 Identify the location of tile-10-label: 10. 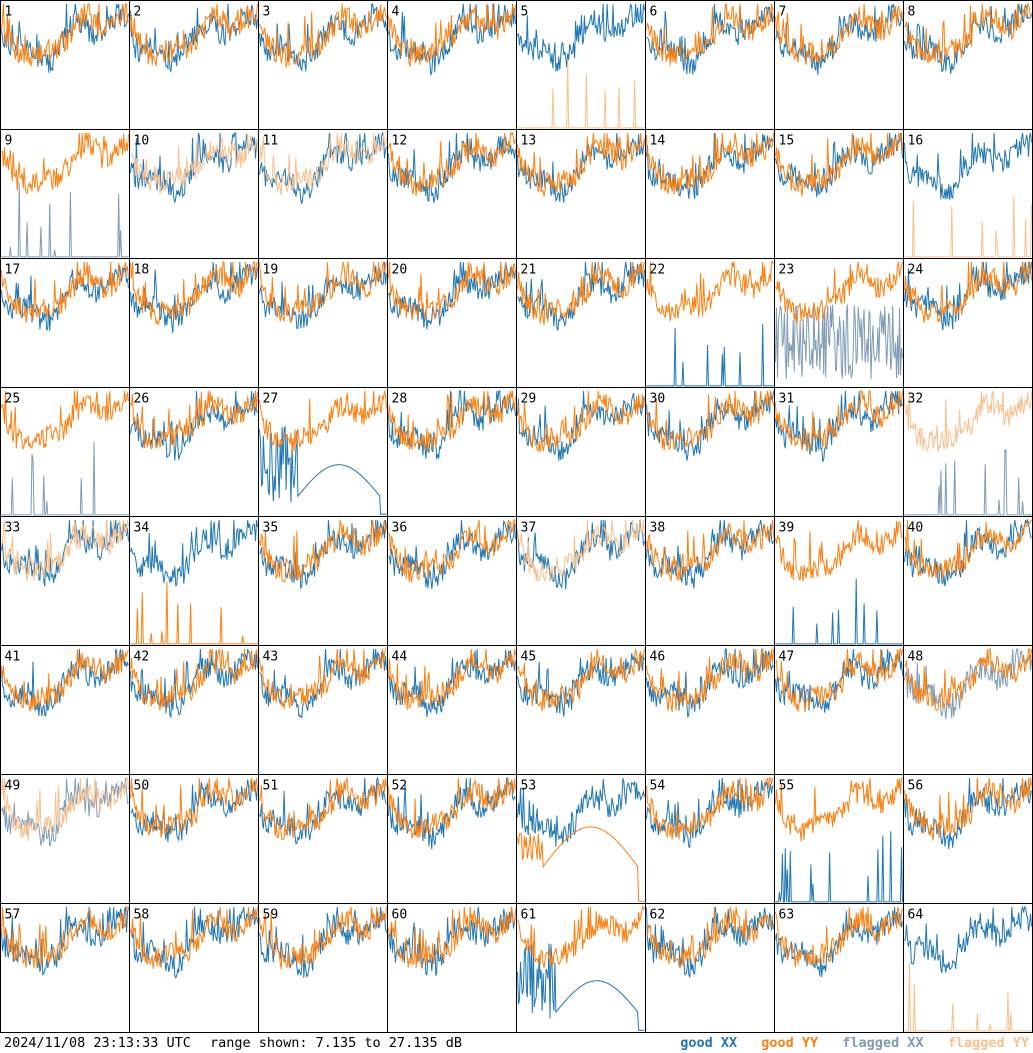
(142, 141).